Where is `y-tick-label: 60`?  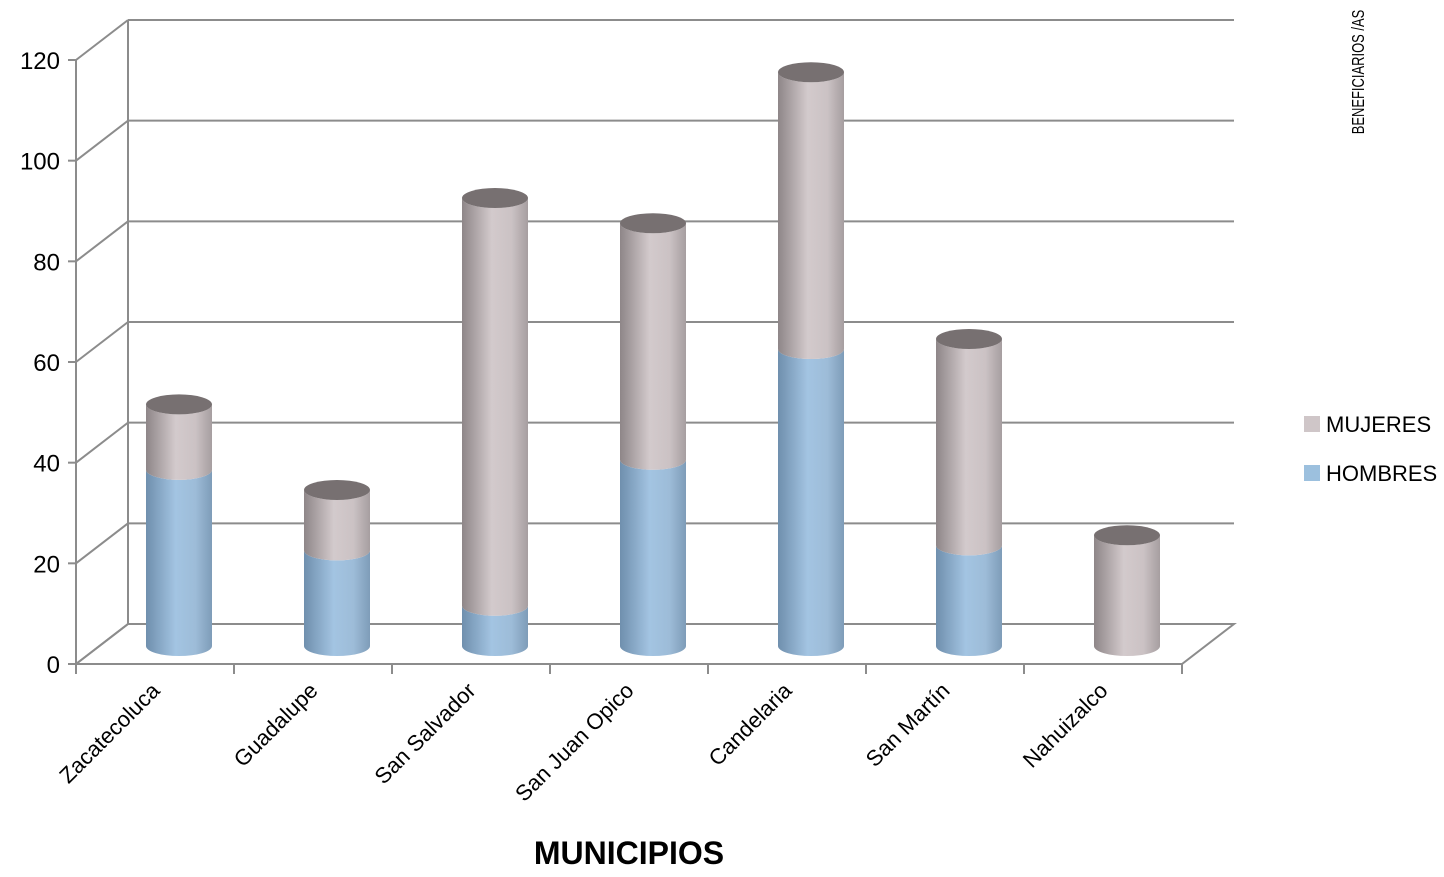
y-tick-label: 60 is located at coordinates (46, 363).